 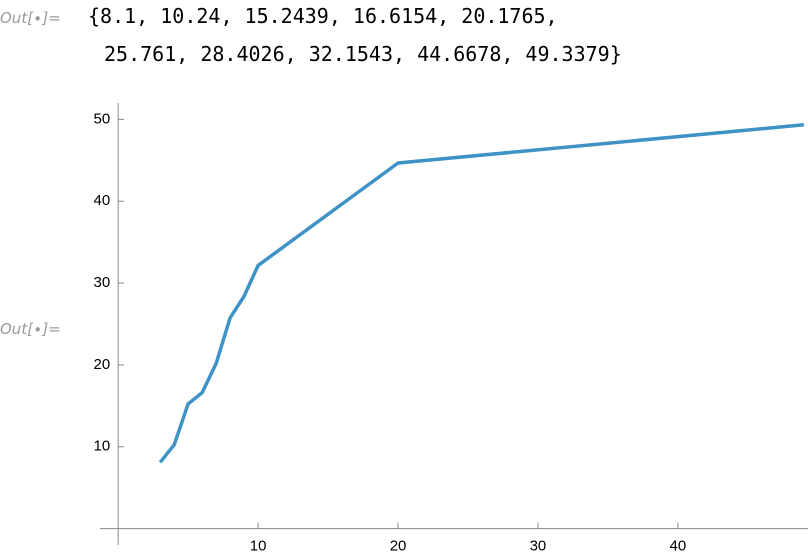 I want to click on x-tick-label: 20, so click(x=398, y=546).